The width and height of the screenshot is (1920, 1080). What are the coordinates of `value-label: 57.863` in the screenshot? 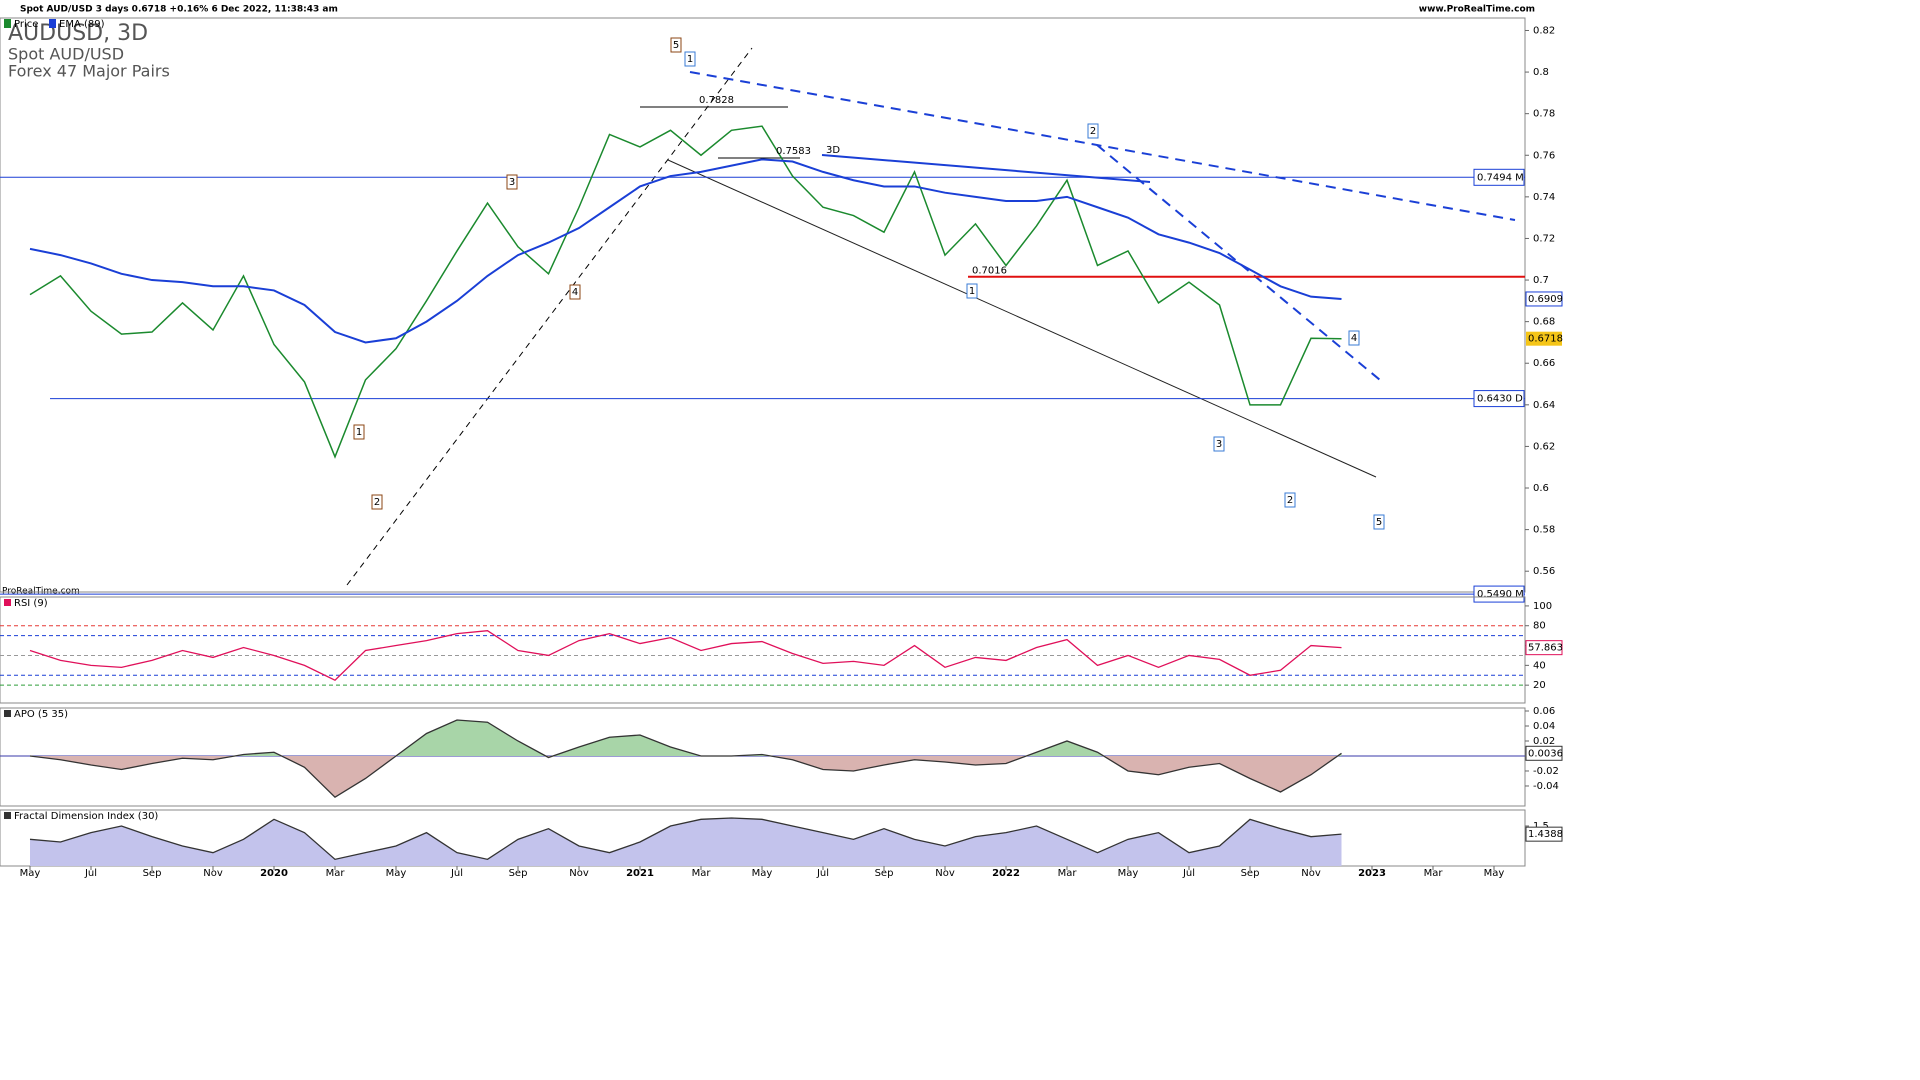 It's located at (1545, 648).